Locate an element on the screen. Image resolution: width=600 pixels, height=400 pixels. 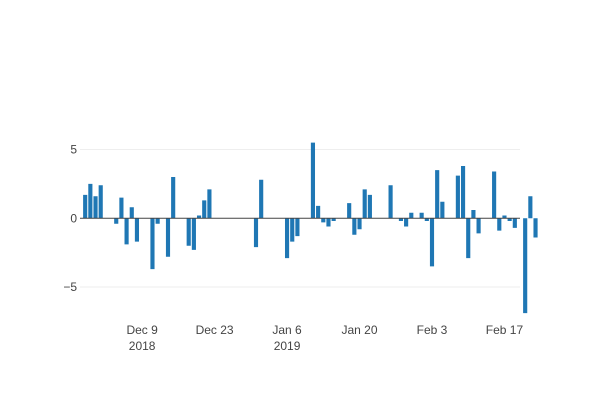
x-tick-label: Dec 23 is located at coordinates (215, 330).